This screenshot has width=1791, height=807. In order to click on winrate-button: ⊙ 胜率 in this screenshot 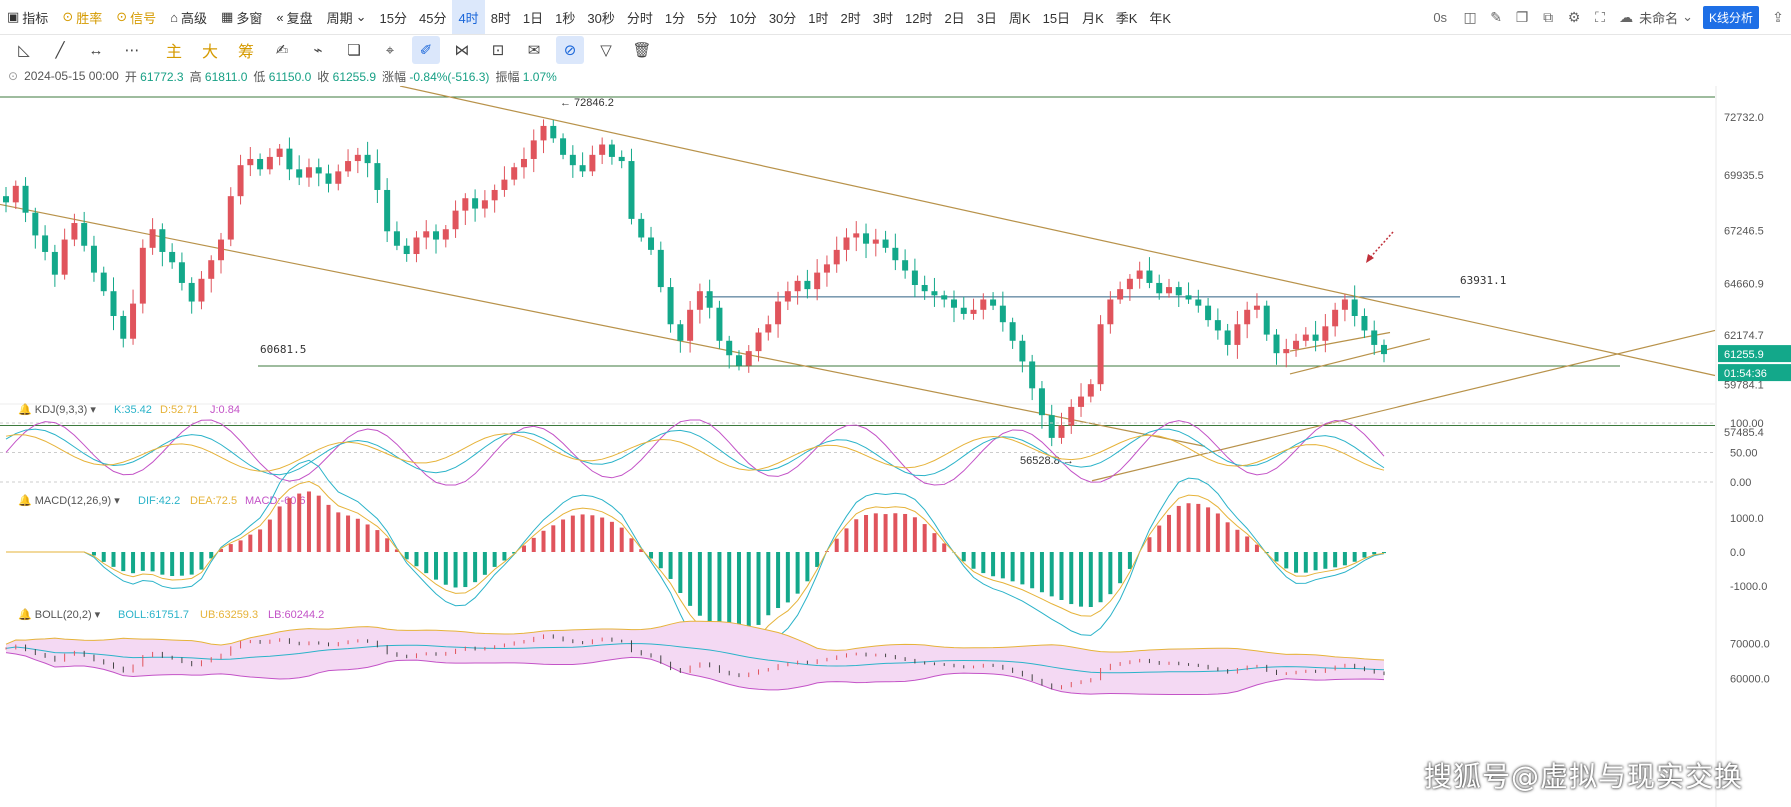, I will do `click(82, 17)`.